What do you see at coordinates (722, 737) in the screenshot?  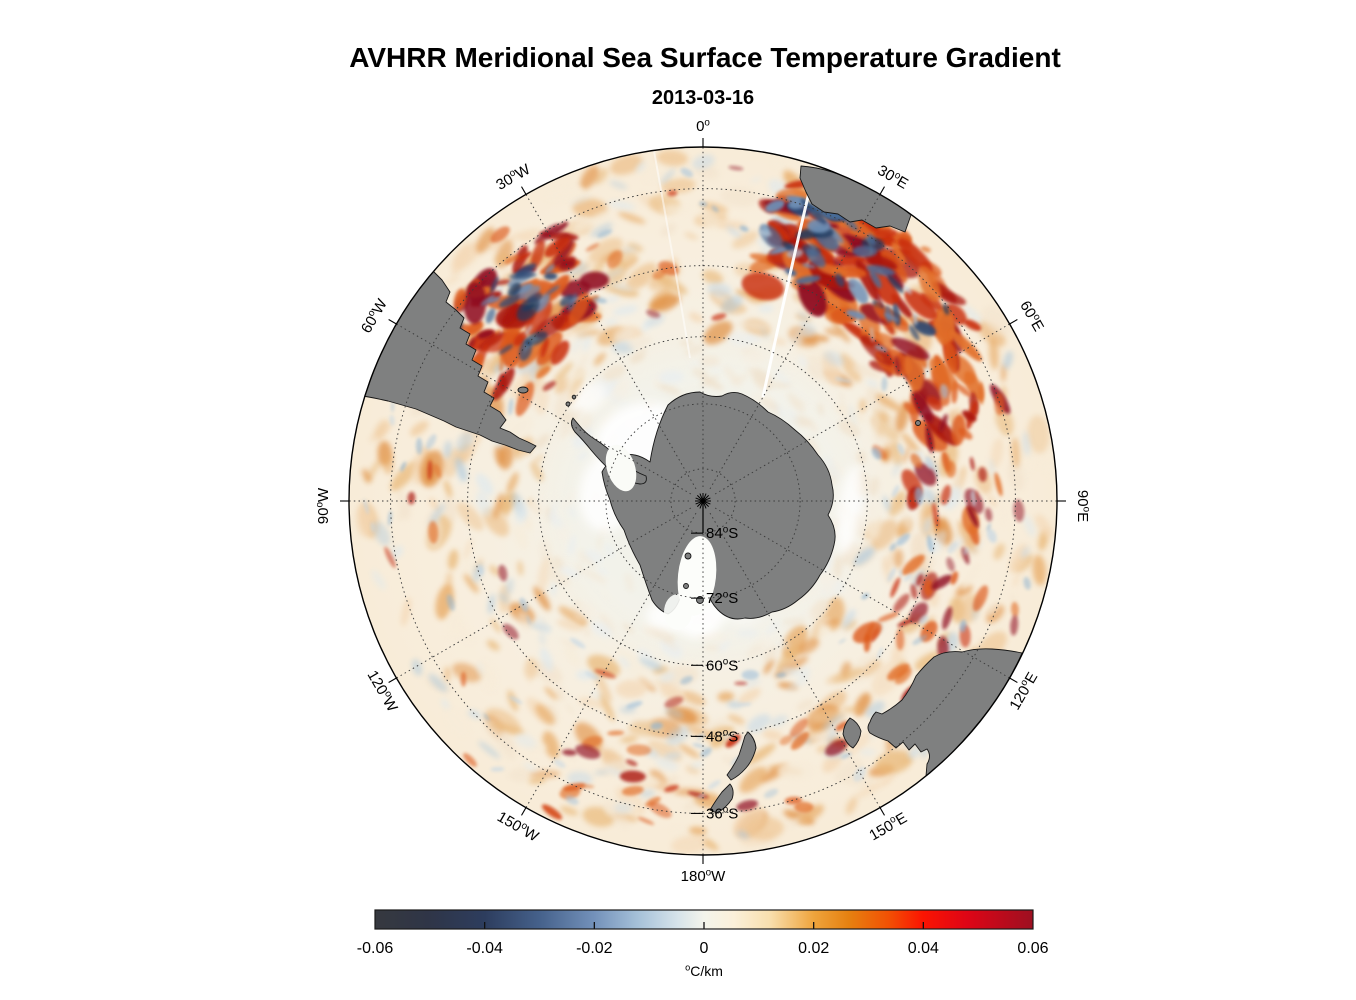 I see `parallel-label: 48oS` at bounding box center [722, 737].